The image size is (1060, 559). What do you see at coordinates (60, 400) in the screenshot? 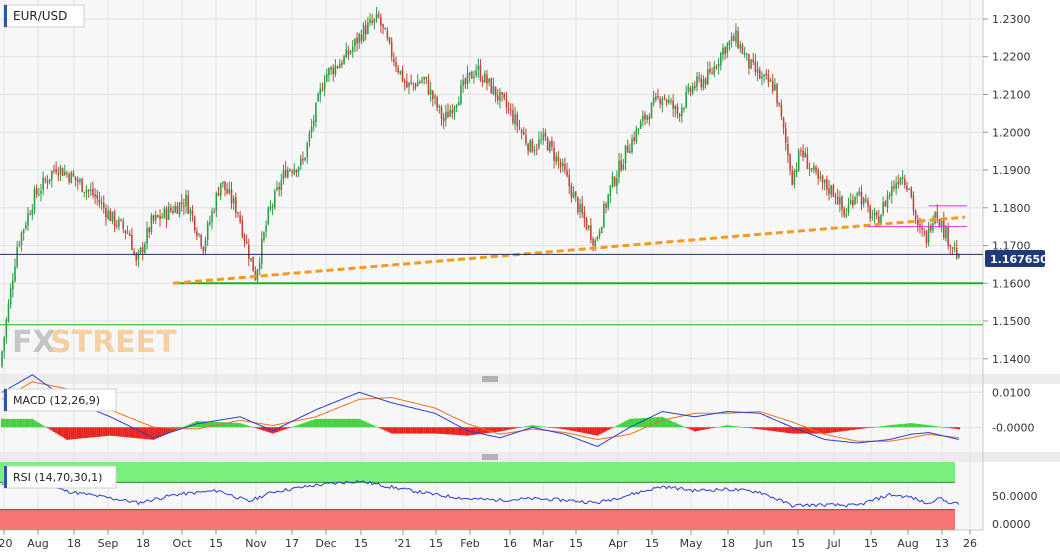
I see `macd-label: MACD (12,26,9)` at bounding box center [60, 400].